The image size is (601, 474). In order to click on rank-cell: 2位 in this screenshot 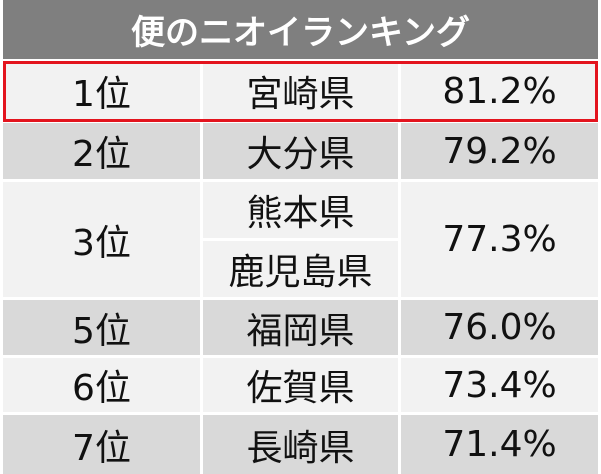, I will do `click(101, 151)`.